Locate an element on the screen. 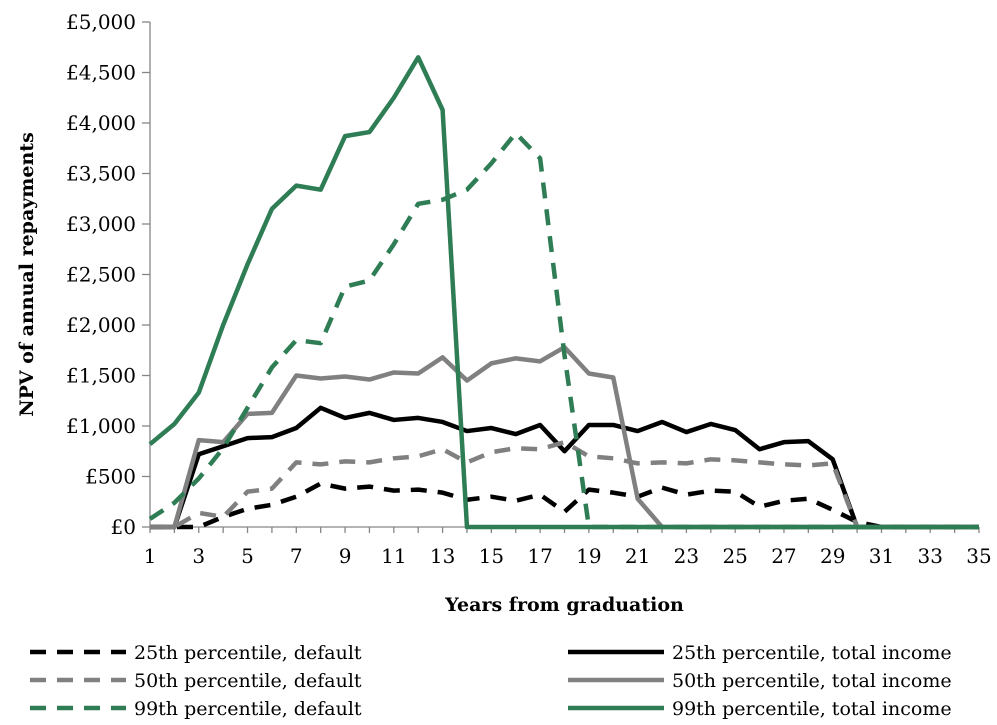 This screenshot has width=997, height=725. y-axis-title: NPV of annual repayments is located at coordinates (27, 274).